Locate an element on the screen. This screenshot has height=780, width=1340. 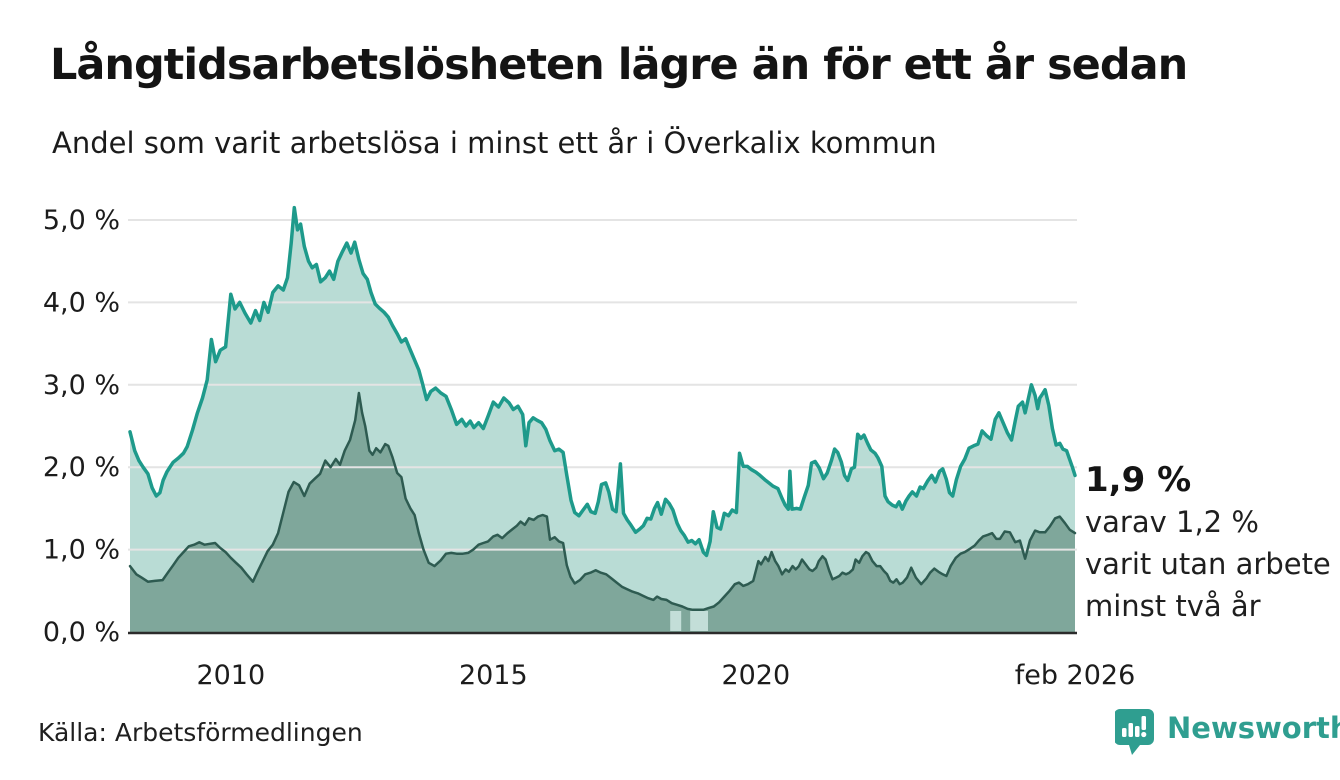
x-tick-label: feb 2026 is located at coordinates (1075, 675).